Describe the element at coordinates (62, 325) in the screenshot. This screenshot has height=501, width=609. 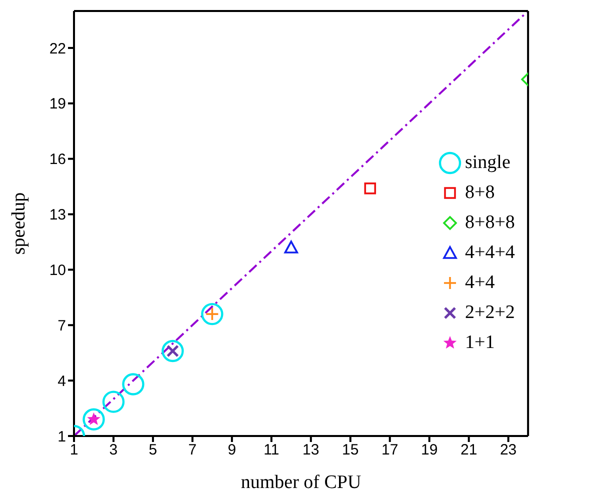
I see `y-tick-label: 7` at that location.